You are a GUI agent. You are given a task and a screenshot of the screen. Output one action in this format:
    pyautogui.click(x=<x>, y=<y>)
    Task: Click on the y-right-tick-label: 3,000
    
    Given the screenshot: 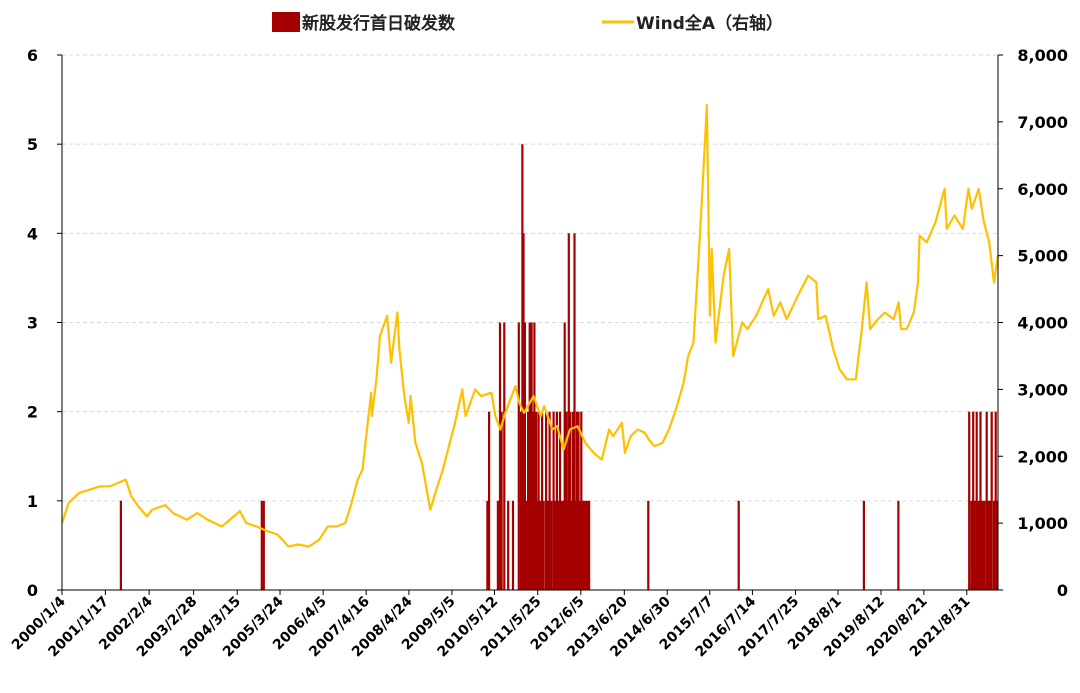 What is the action you would take?
    pyautogui.click(x=1042, y=389)
    